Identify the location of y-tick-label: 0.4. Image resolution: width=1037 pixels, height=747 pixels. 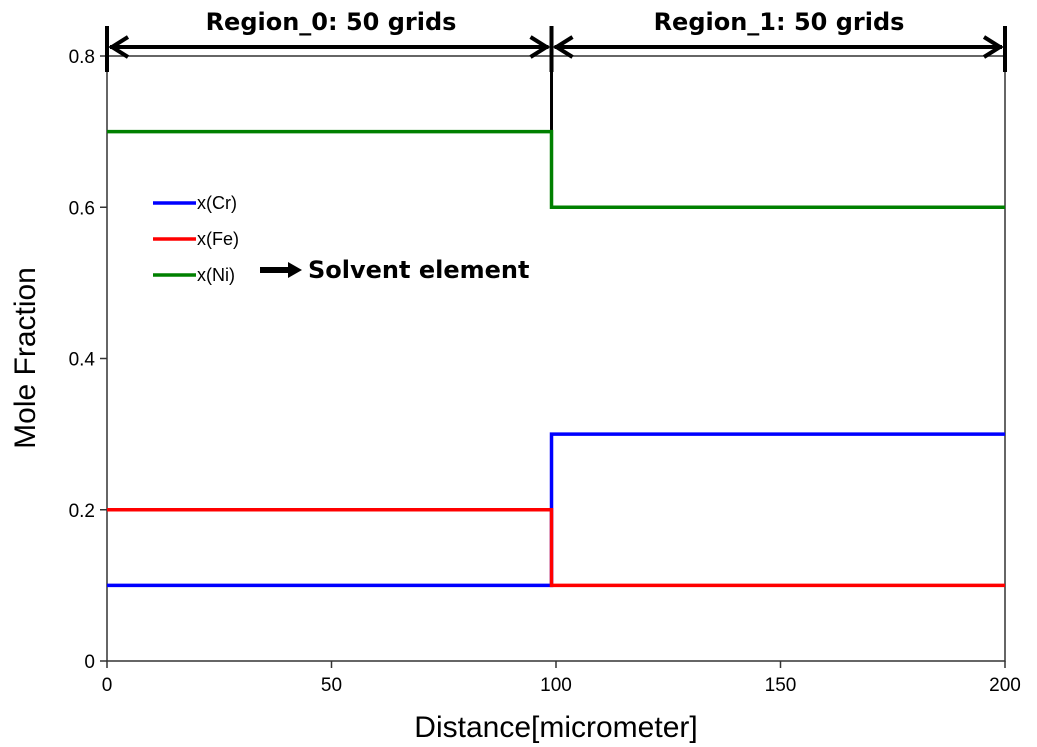
(82, 360).